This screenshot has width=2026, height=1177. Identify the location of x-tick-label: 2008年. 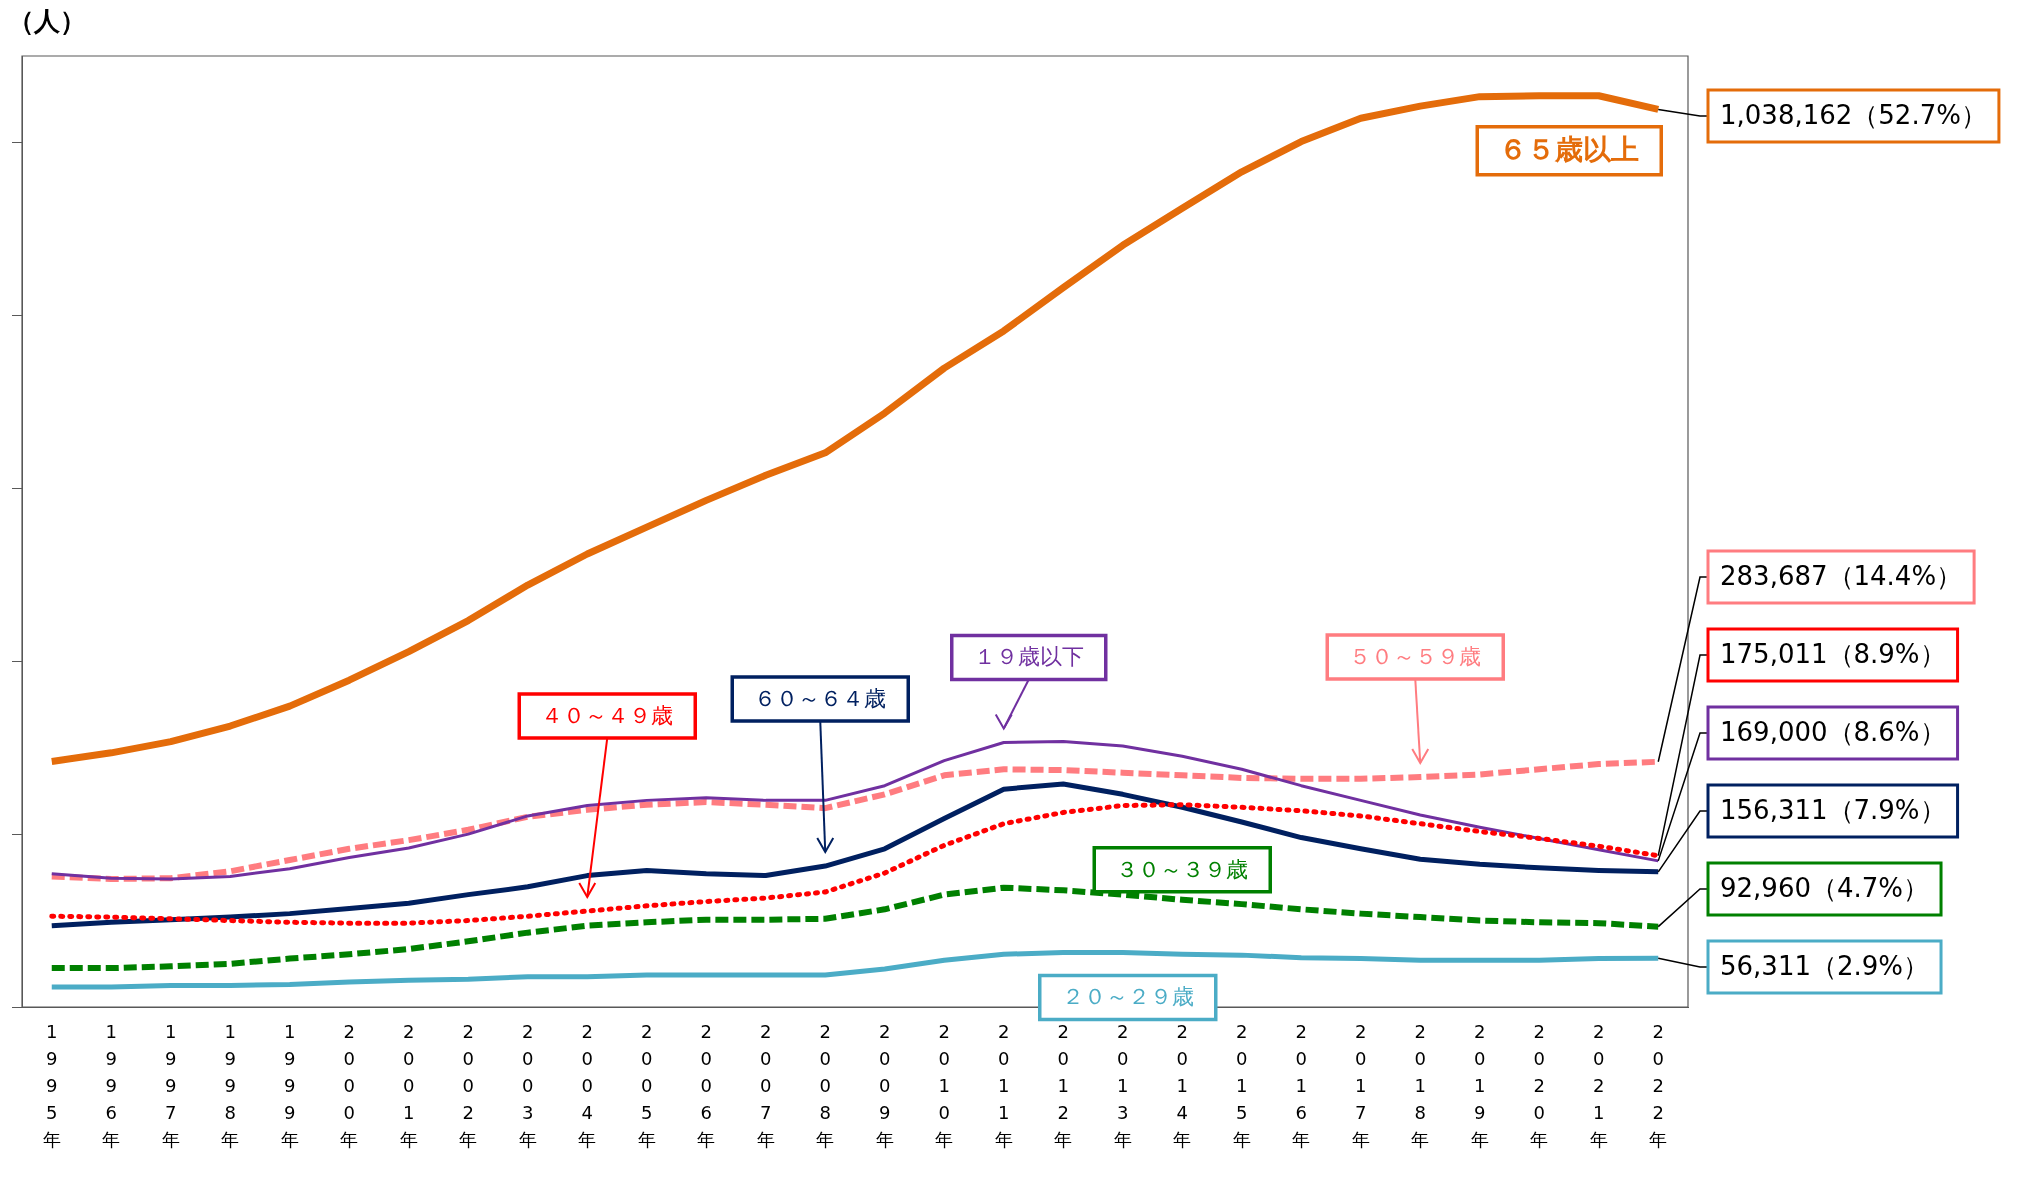
(825, 1086).